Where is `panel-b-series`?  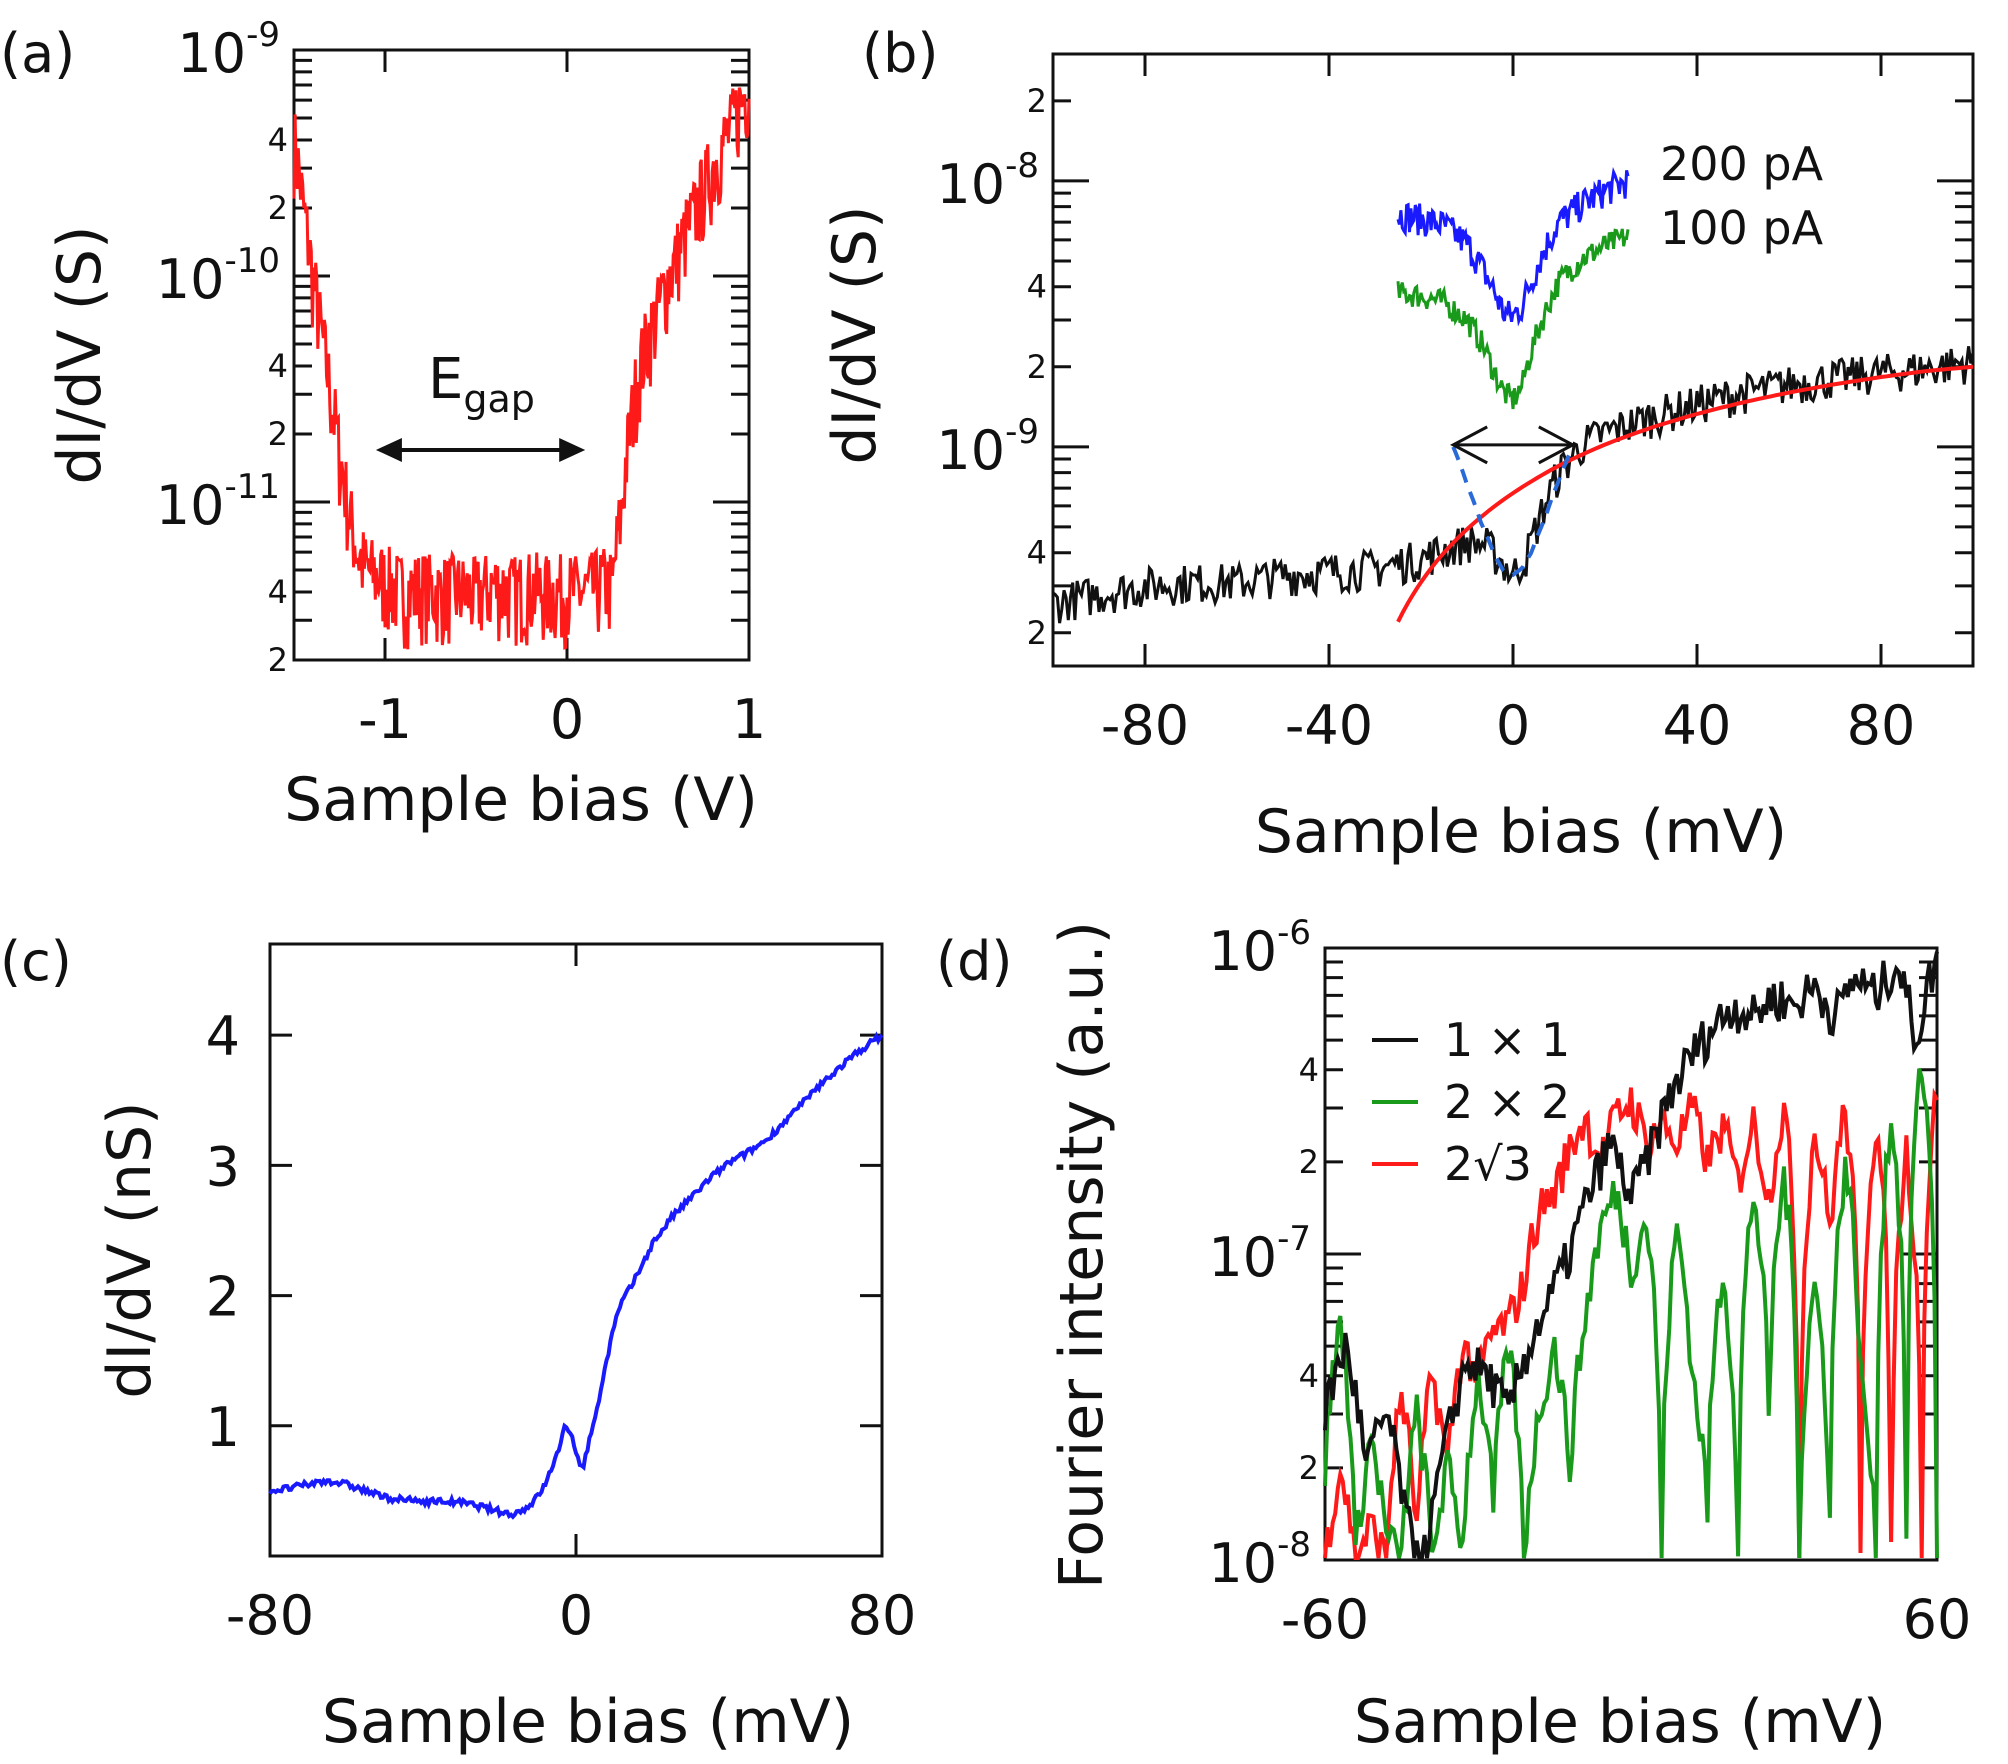 panel-b-series is located at coordinates (1513, 395).